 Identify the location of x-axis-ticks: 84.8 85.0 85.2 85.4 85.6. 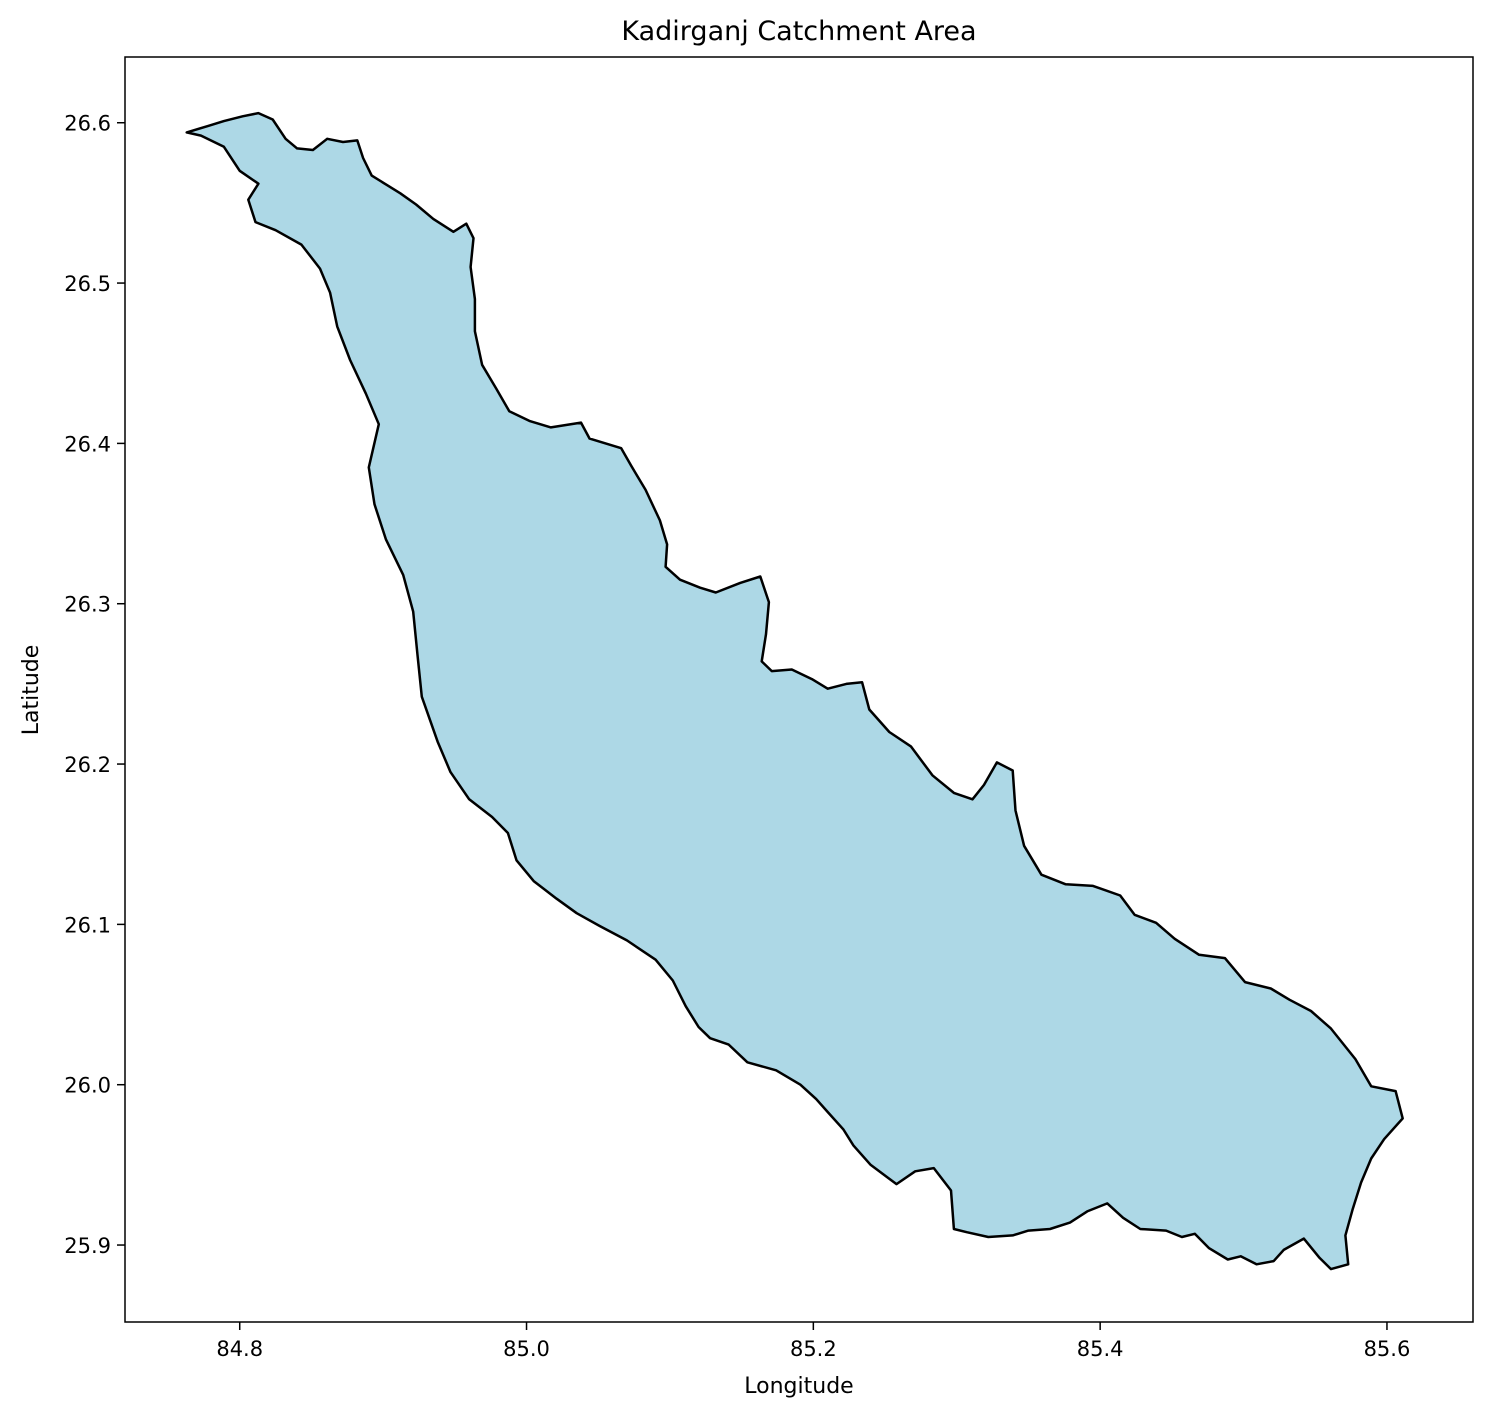
(813, 1341).